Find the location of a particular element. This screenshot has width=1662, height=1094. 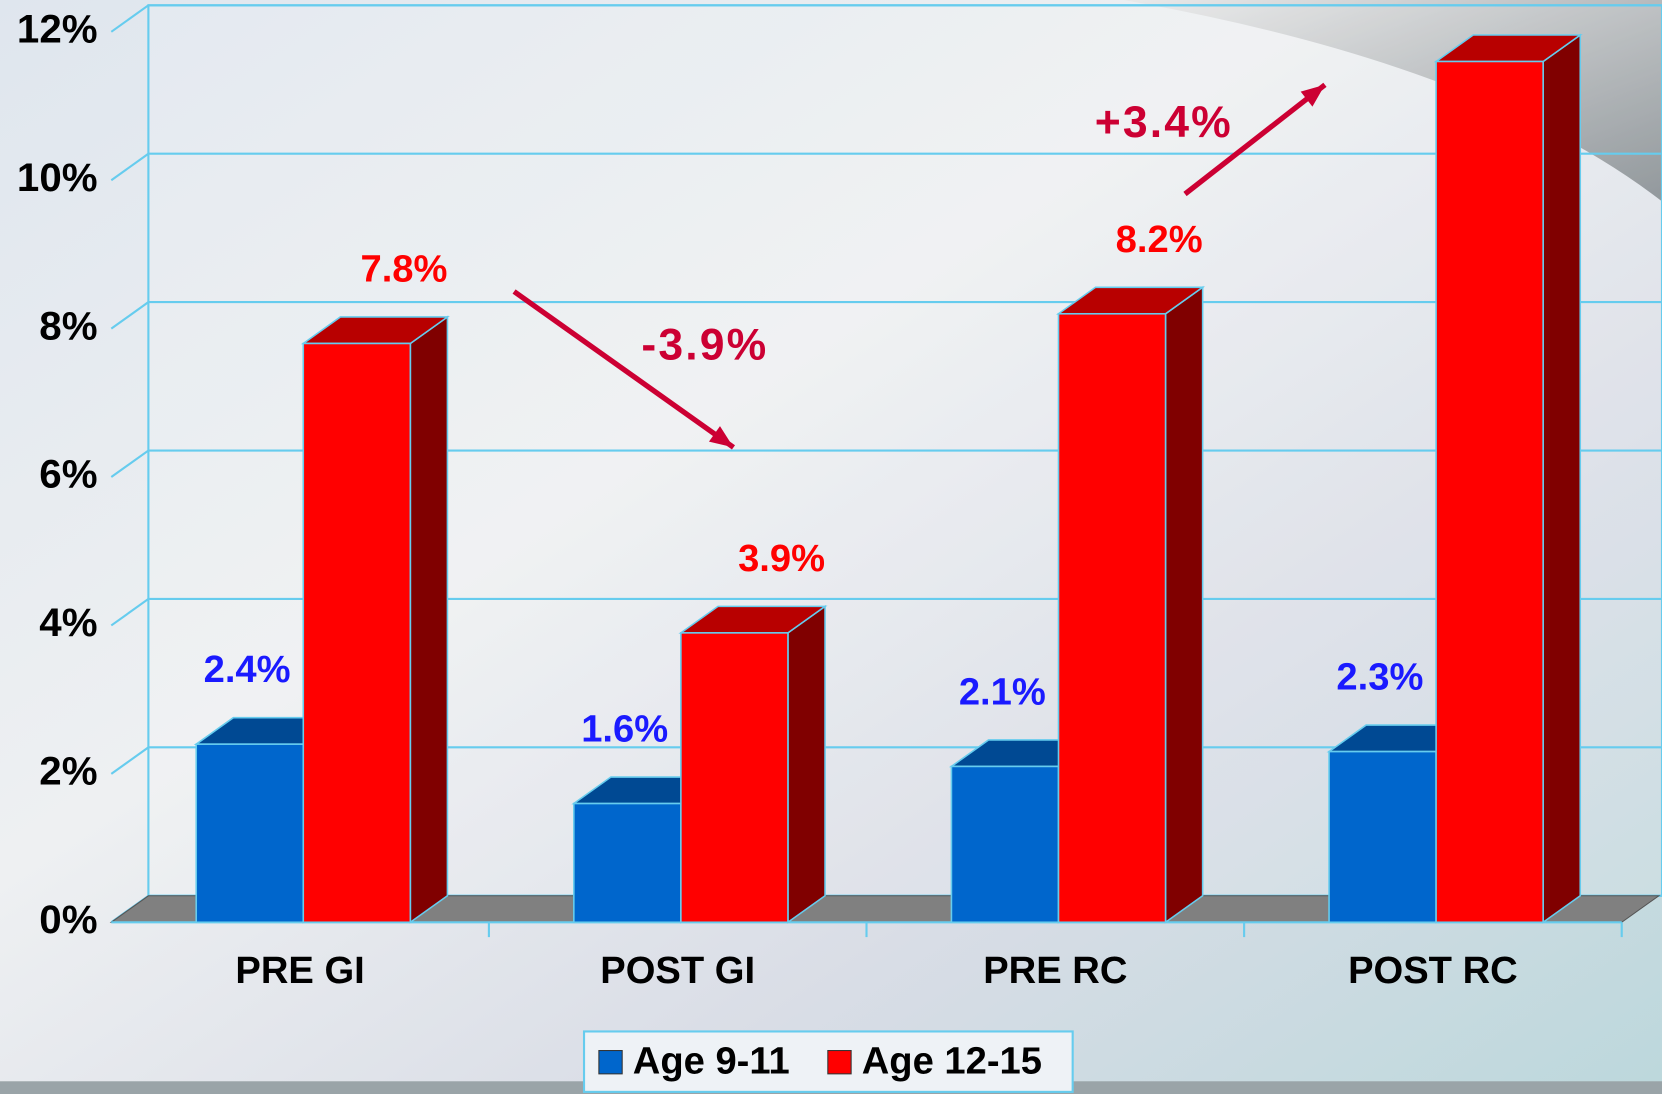

y-tick-label: 12% is located at coordinates (57, 28).